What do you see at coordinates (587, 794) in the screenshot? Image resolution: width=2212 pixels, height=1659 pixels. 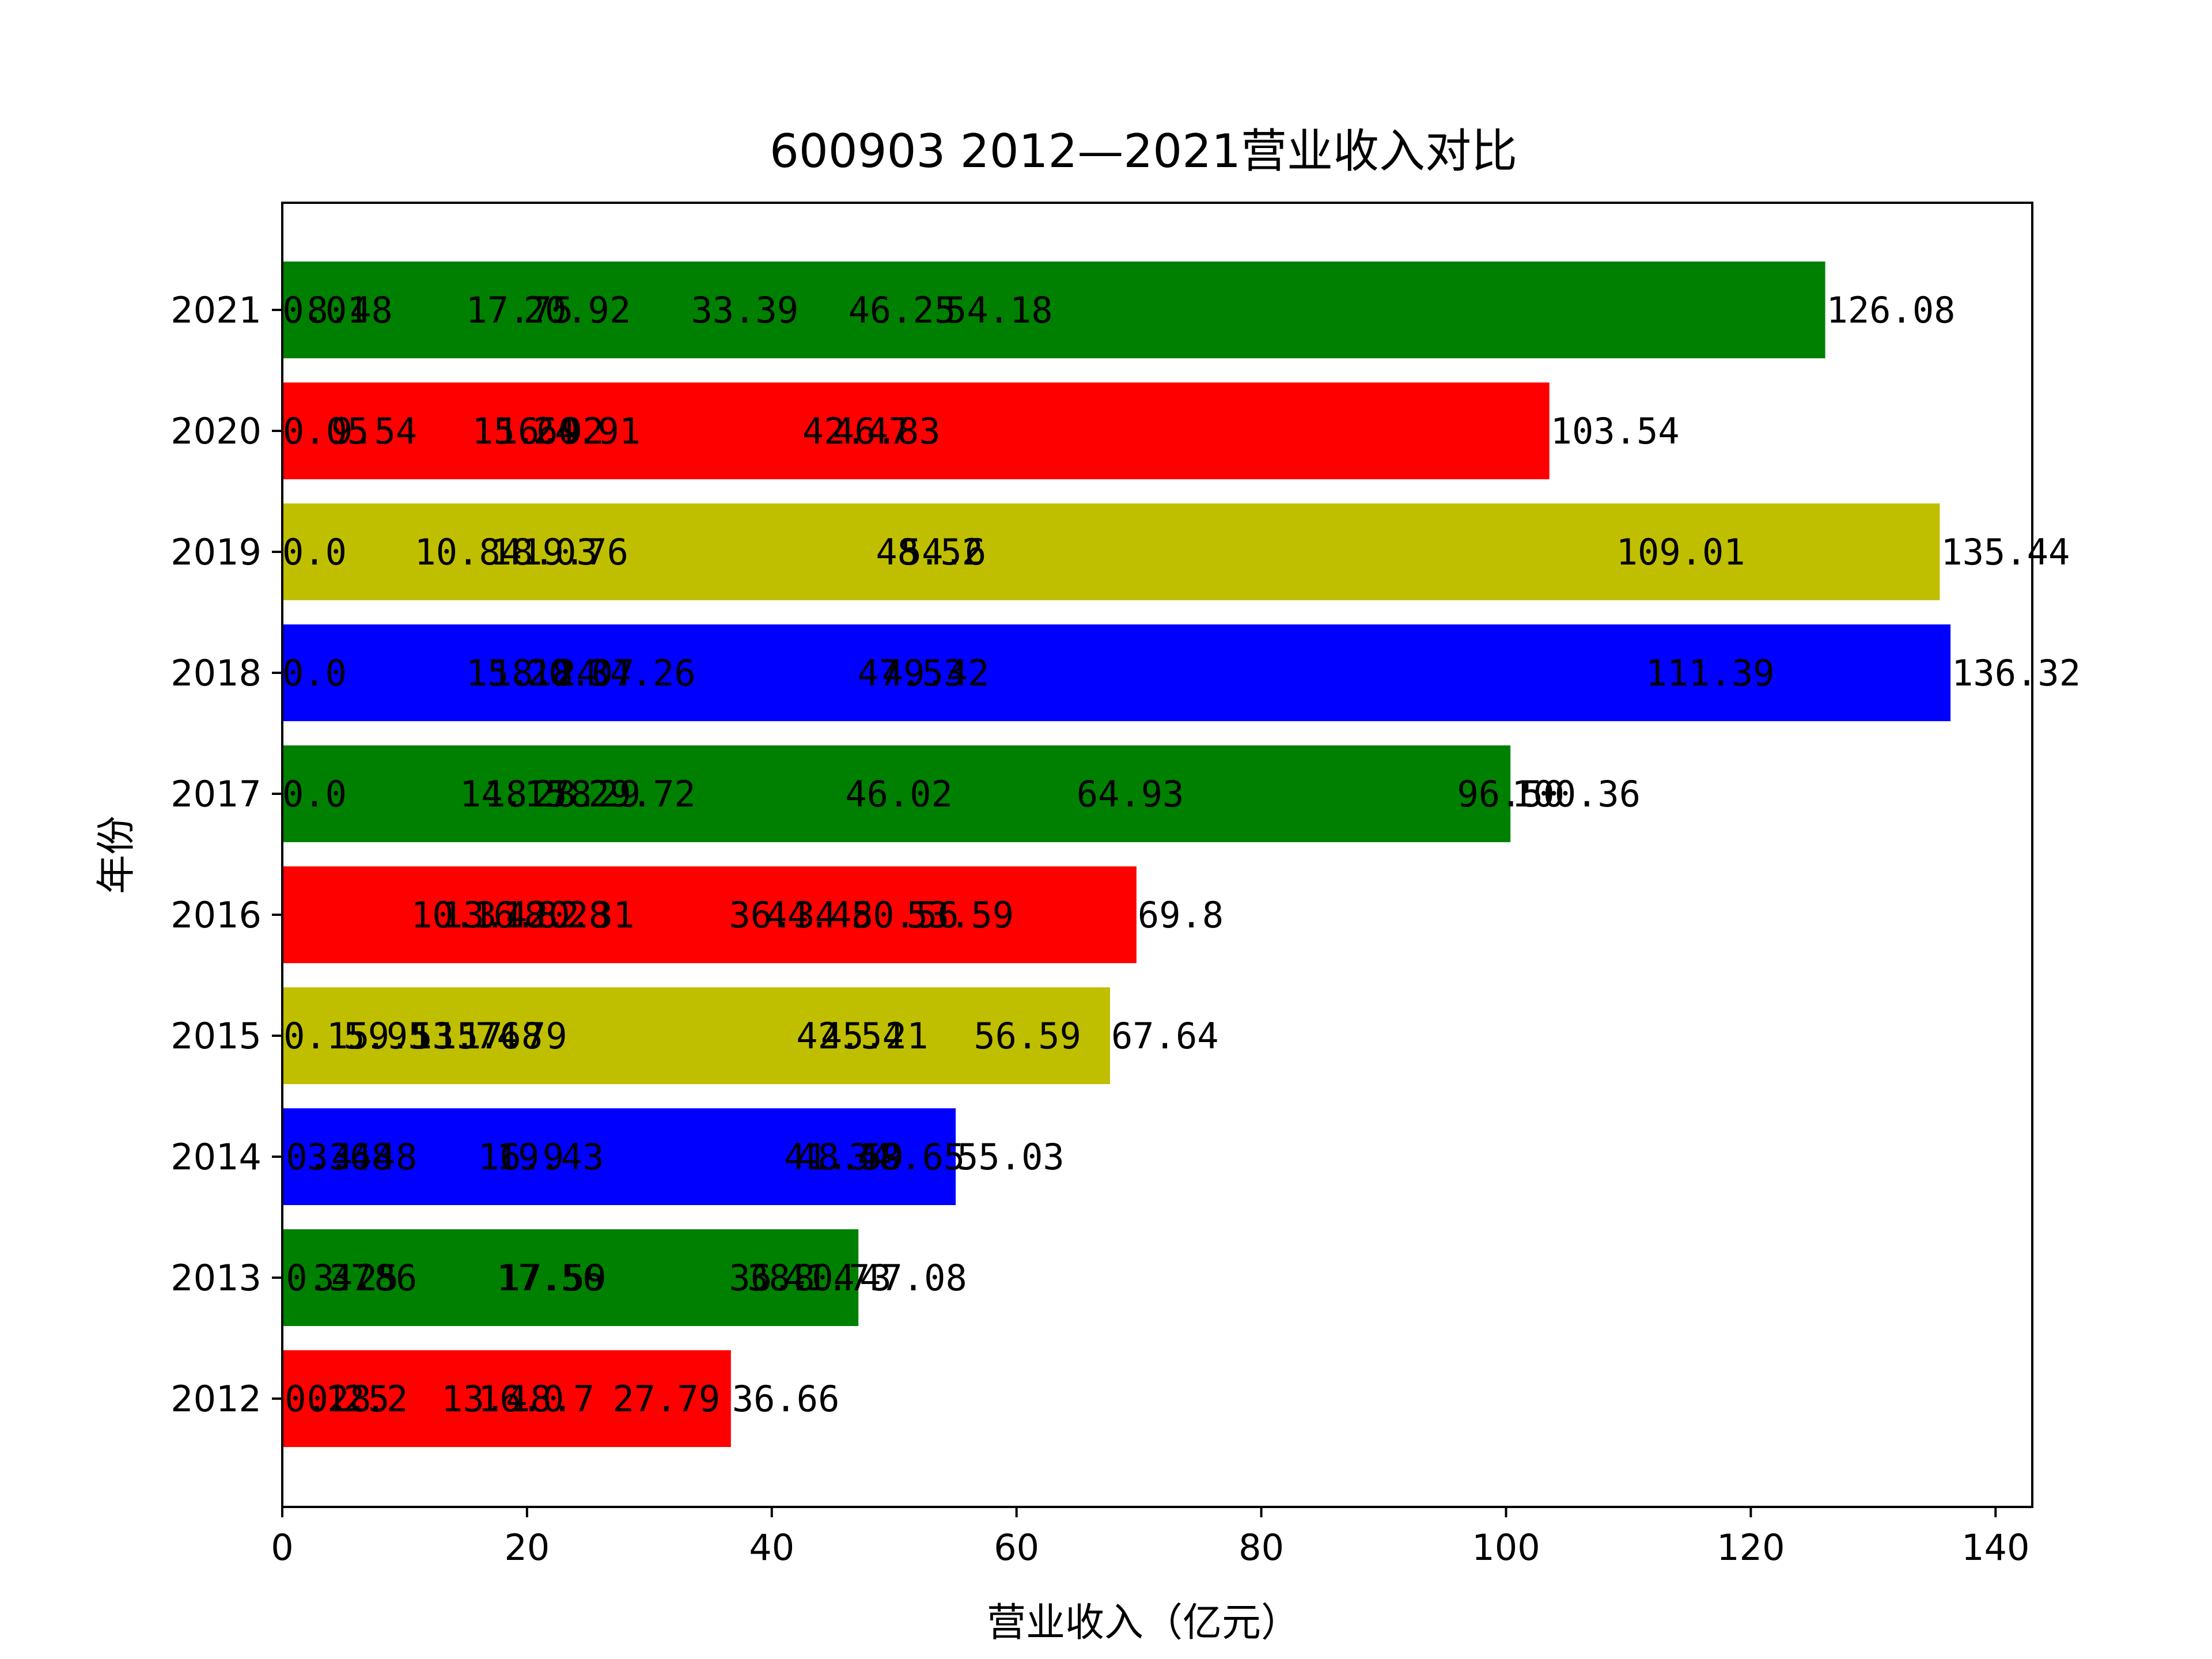 I see `segment-label-2017-3: 28.29` at bounding box center [587, 794].